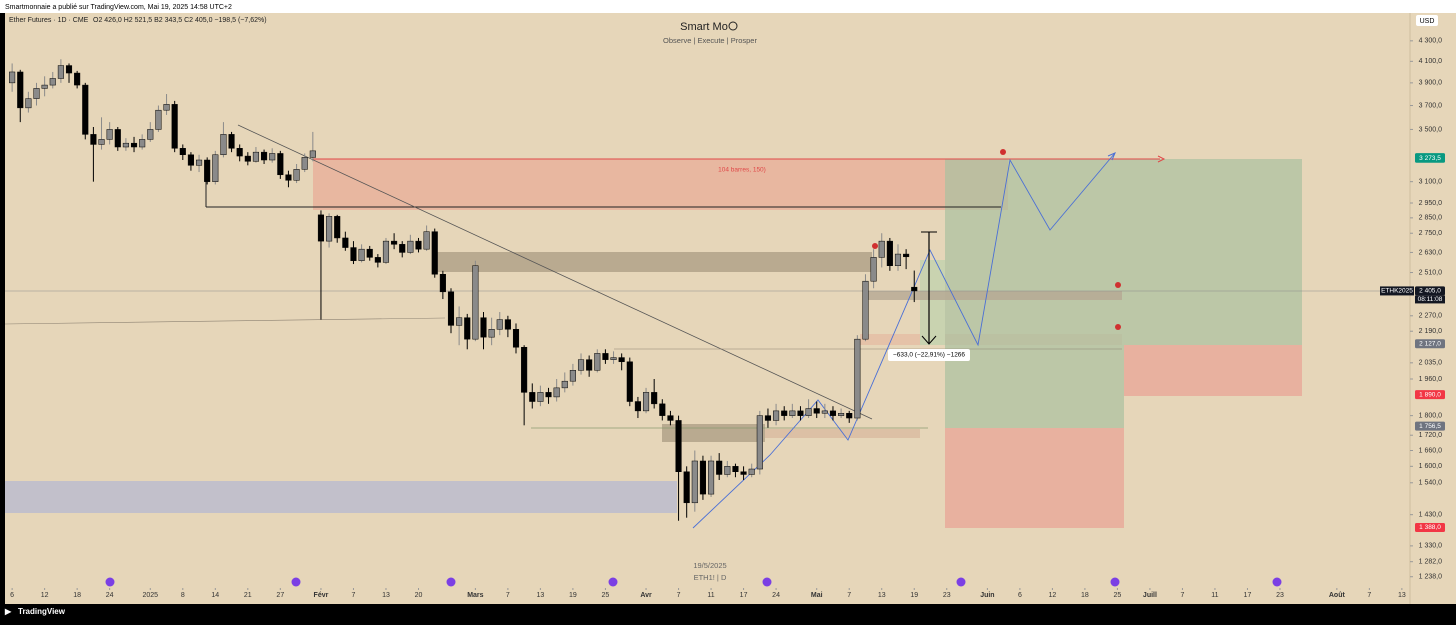  Describe the element at coordinates (183, 595) in the screenshot. I see `x-tick-label: 8` at that location.